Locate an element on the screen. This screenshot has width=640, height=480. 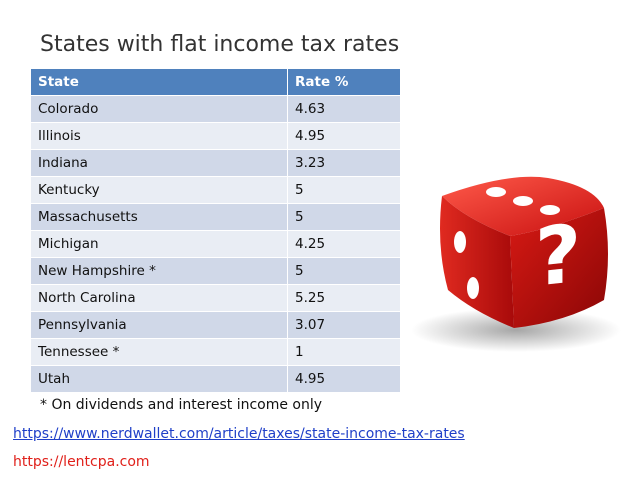
rate-cell: 4.25 is located at coordinates (343, 244).